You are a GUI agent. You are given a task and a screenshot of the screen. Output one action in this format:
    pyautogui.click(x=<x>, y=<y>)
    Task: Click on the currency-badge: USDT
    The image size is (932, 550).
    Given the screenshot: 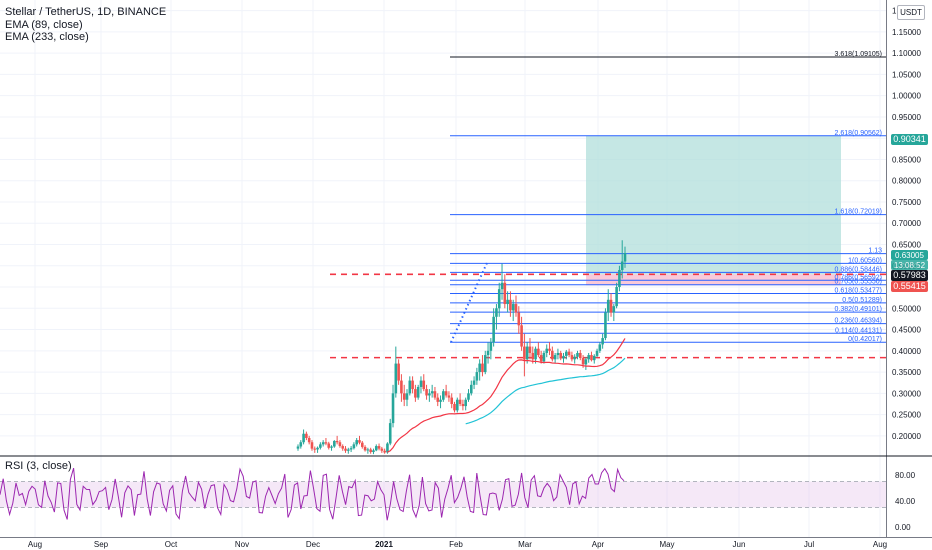 What is the action you would take?
    pyautogui.click(x=911, y=12)
    